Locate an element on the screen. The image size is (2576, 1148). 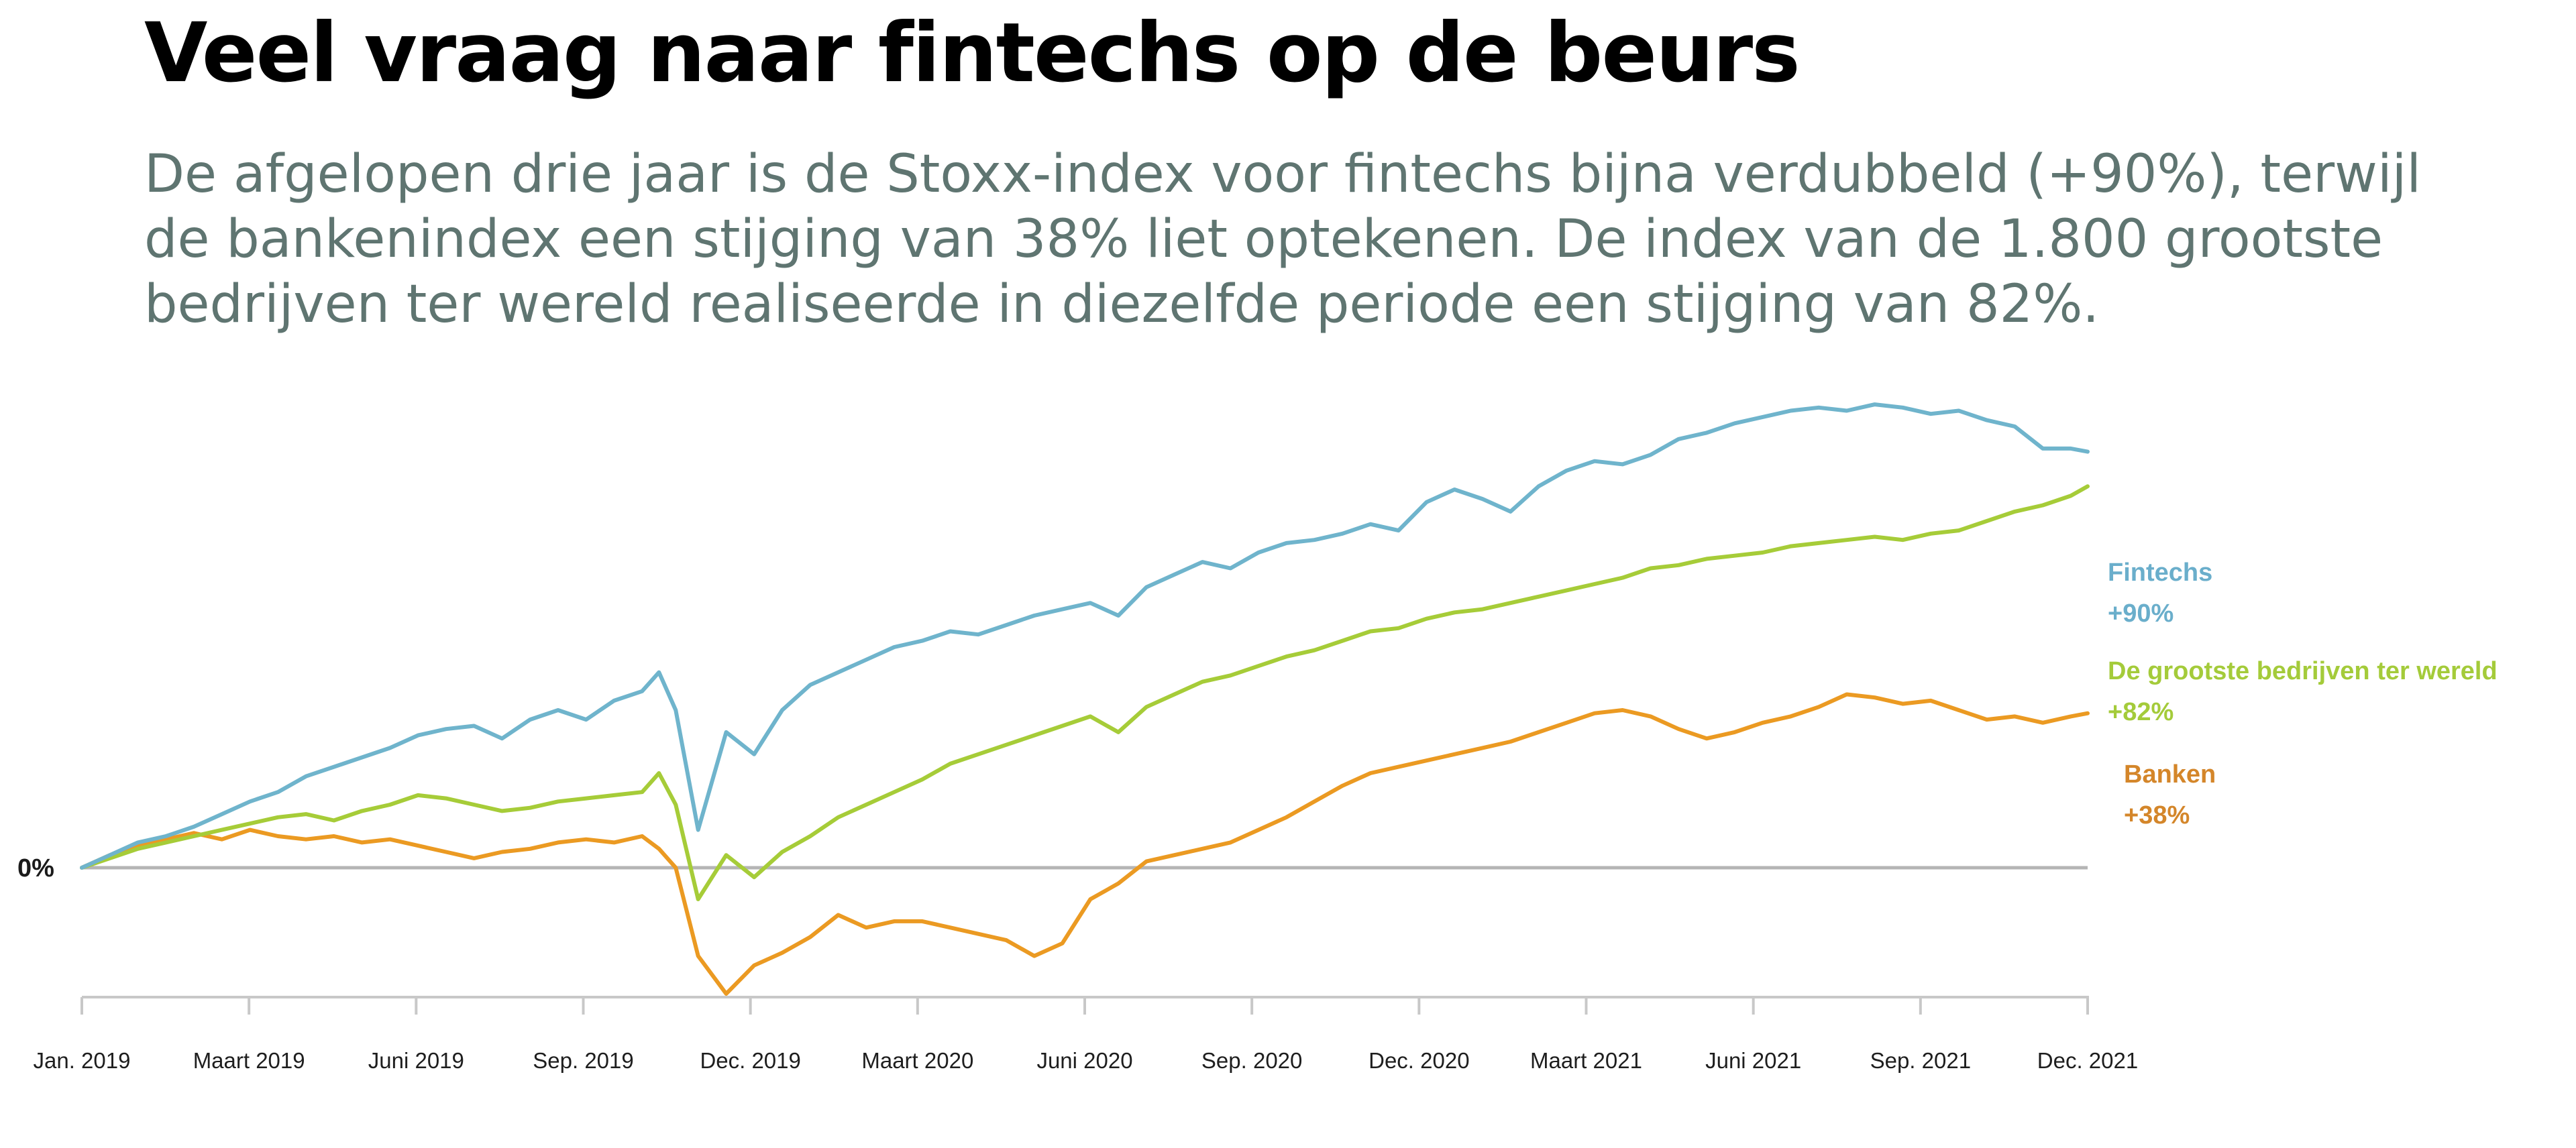
x-tick-label: Dec. 2020 is located at coordinates (1418, 1060).